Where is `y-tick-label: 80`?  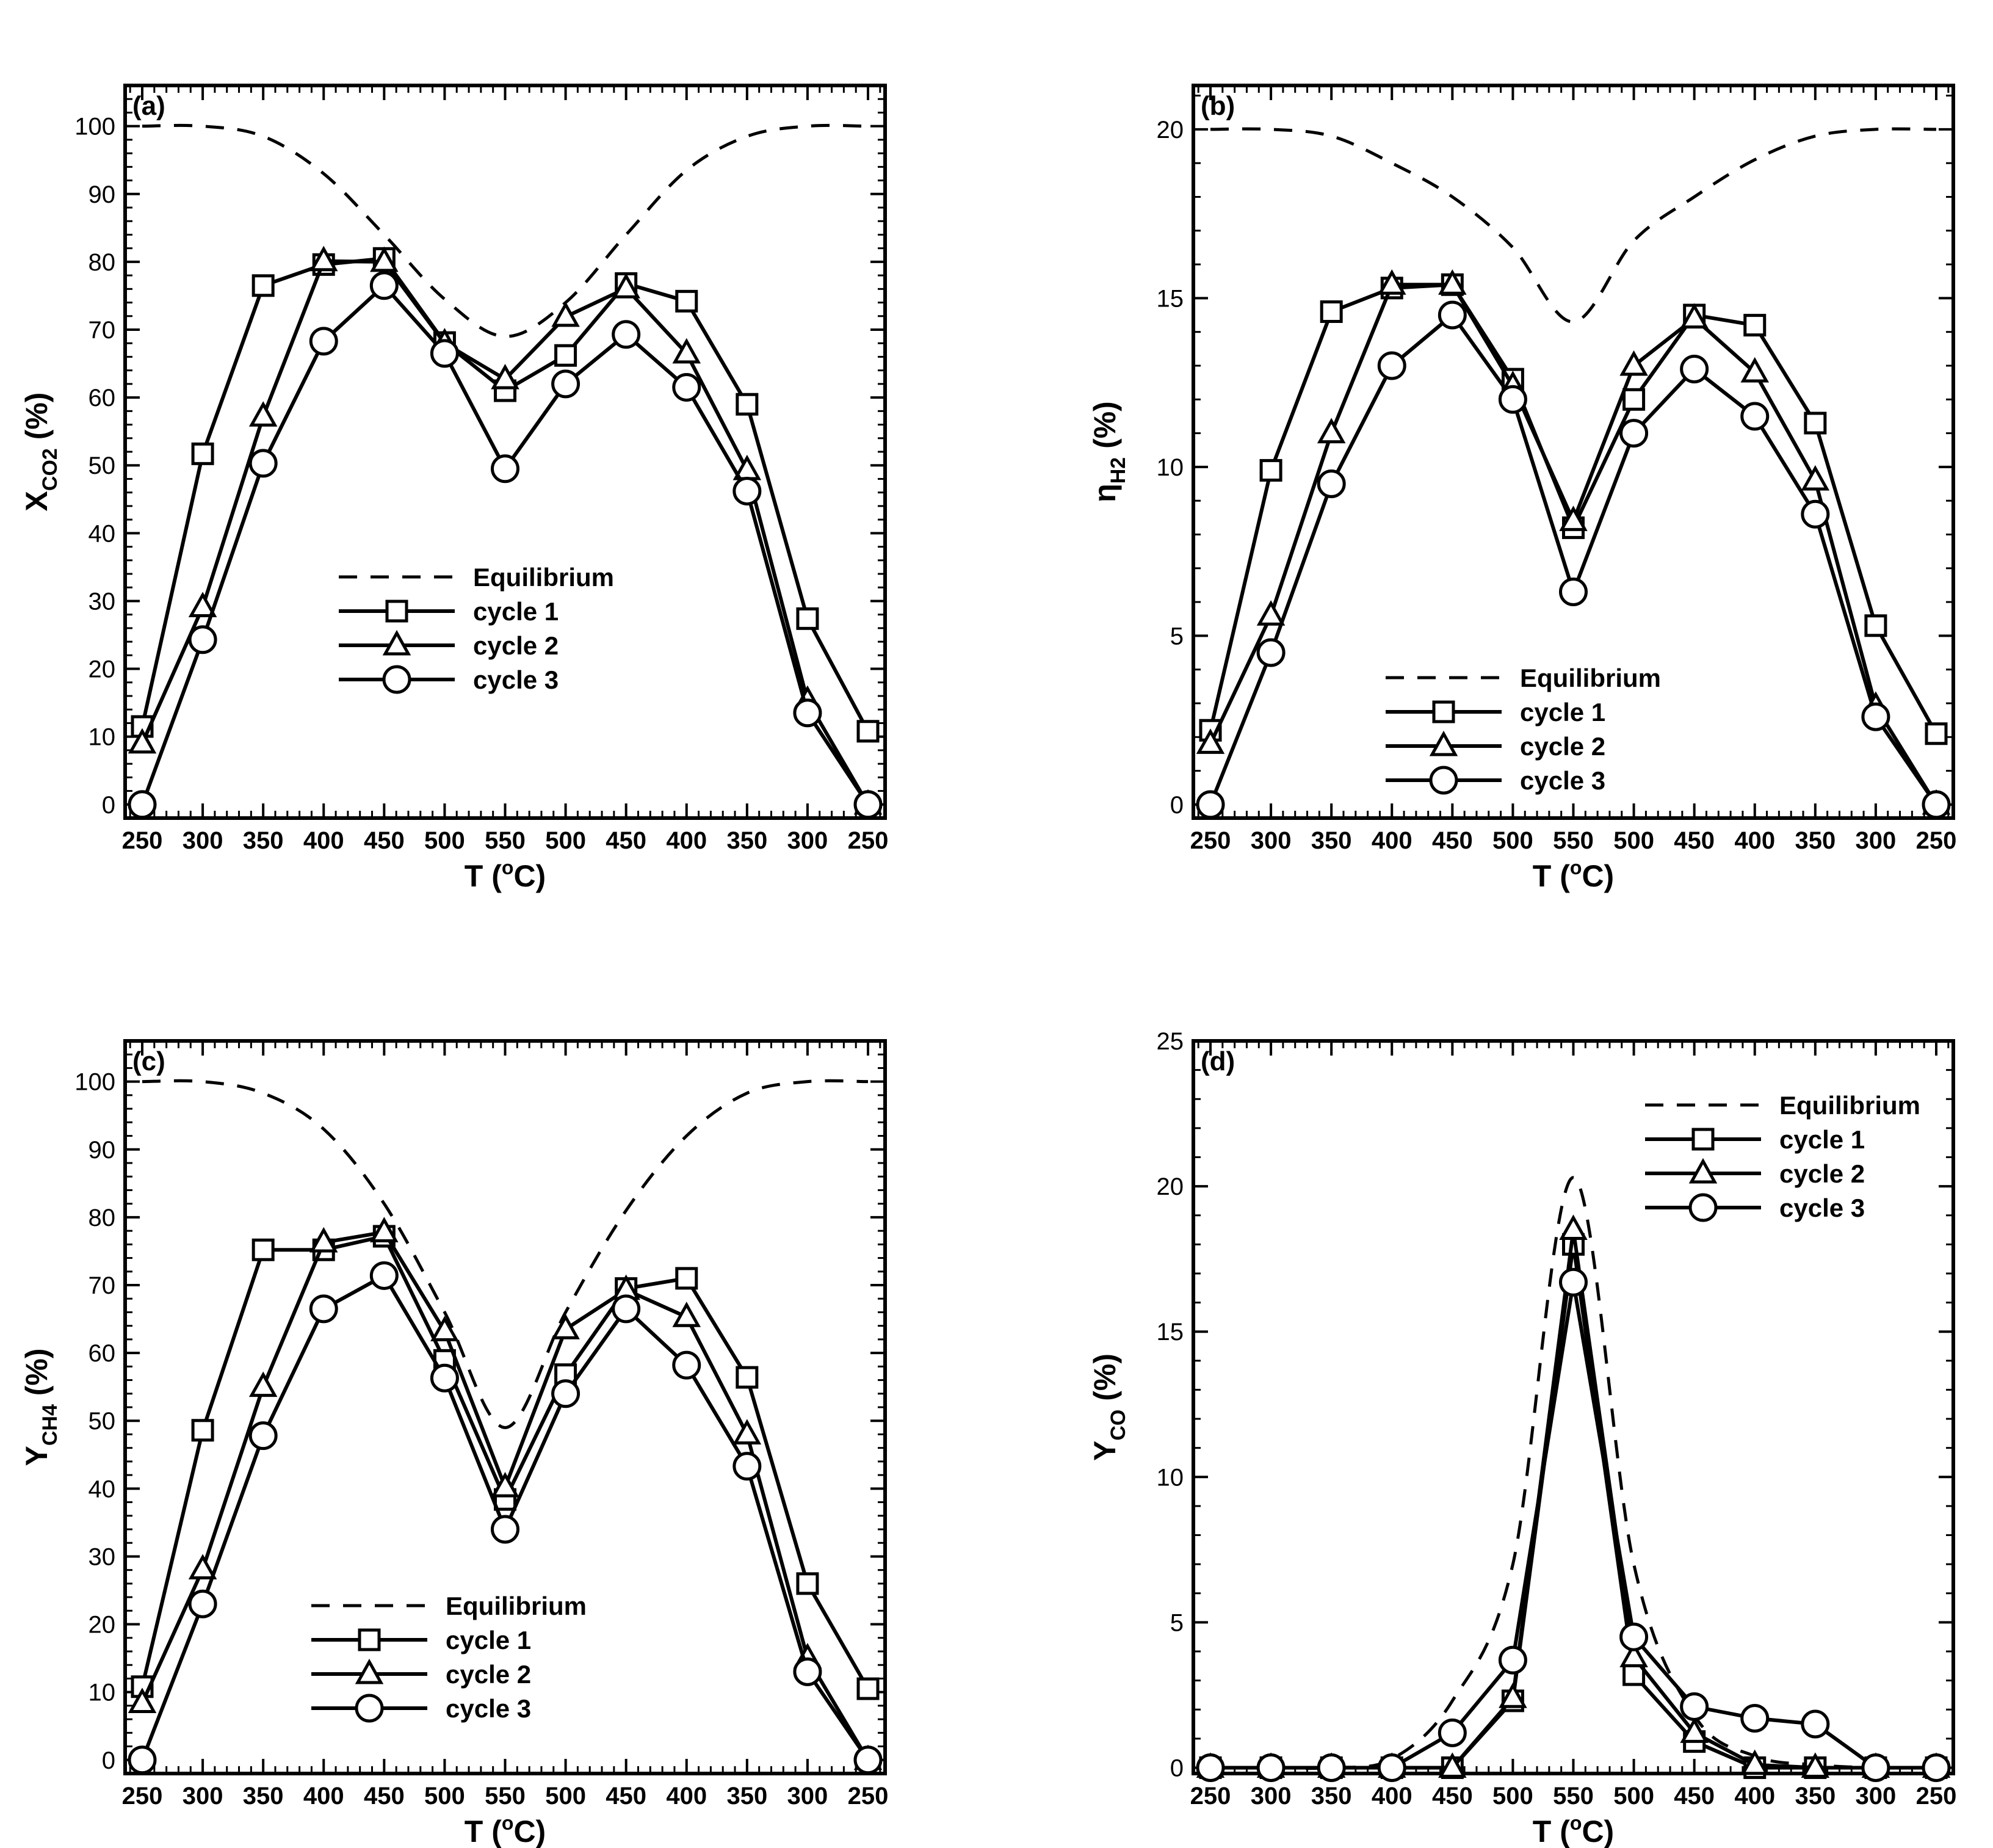 y-tick-label: 80 is located at coordinates (103, 262).